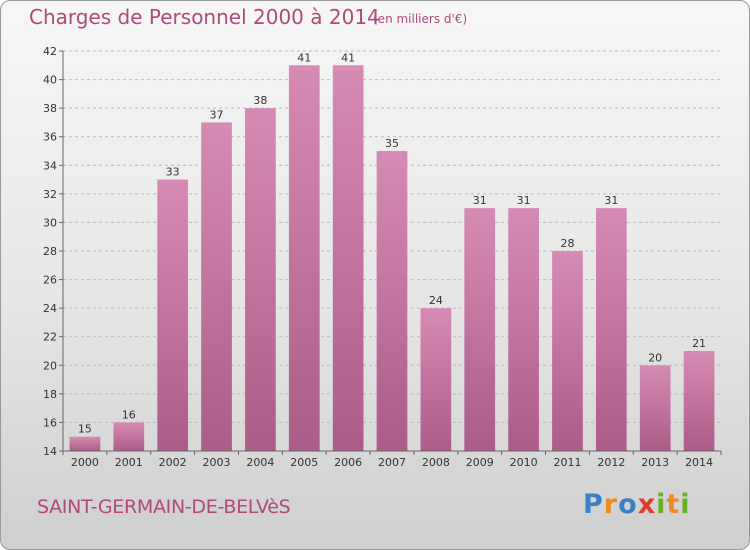 The image size is (750, 550). What do you see at coordinates (50, 165) in the screenshot?
I see `y-tick-label: 34` at bounding box center [50, 165].